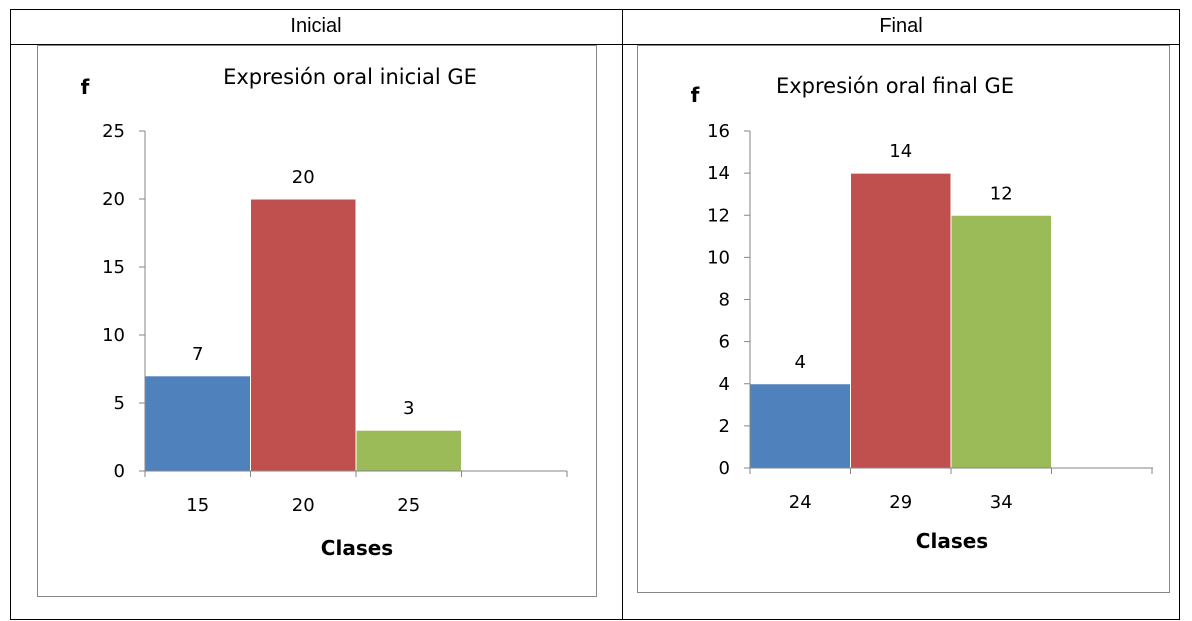 Image resolution: width=1192 pixels, height=621 pixels. I want to click on x-tick-label: 34, so click(1001, 502).